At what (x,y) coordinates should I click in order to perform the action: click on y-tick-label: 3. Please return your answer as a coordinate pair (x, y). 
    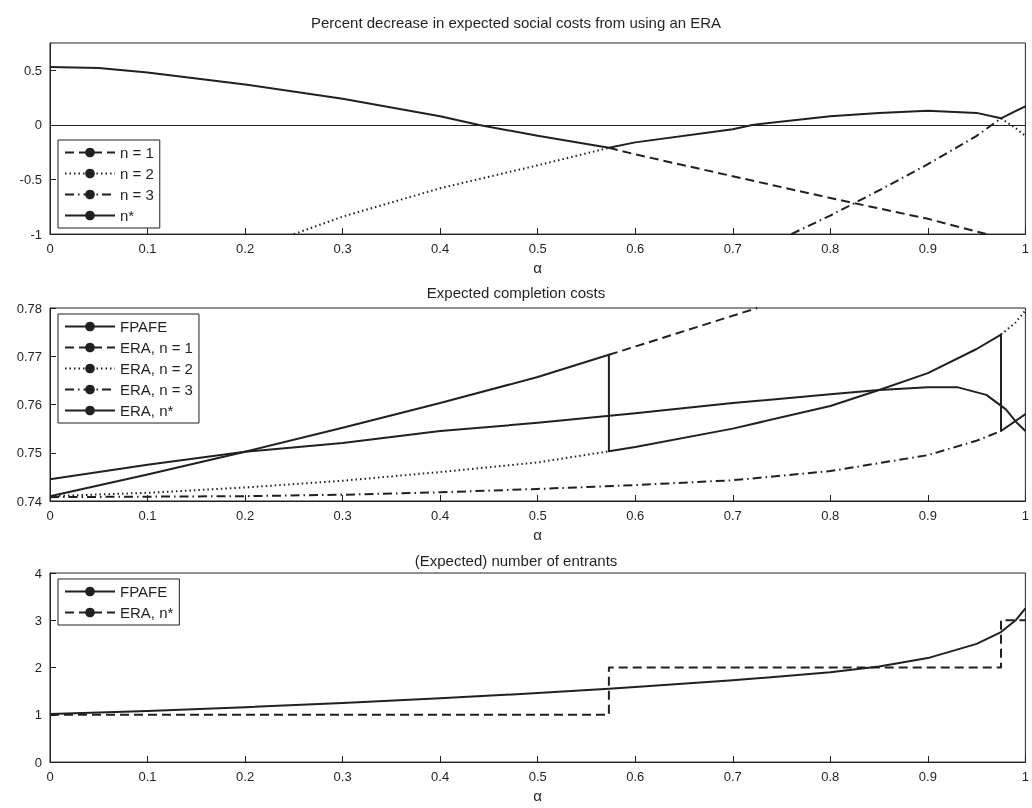
    Looking at the image, I should click on (38, 620).